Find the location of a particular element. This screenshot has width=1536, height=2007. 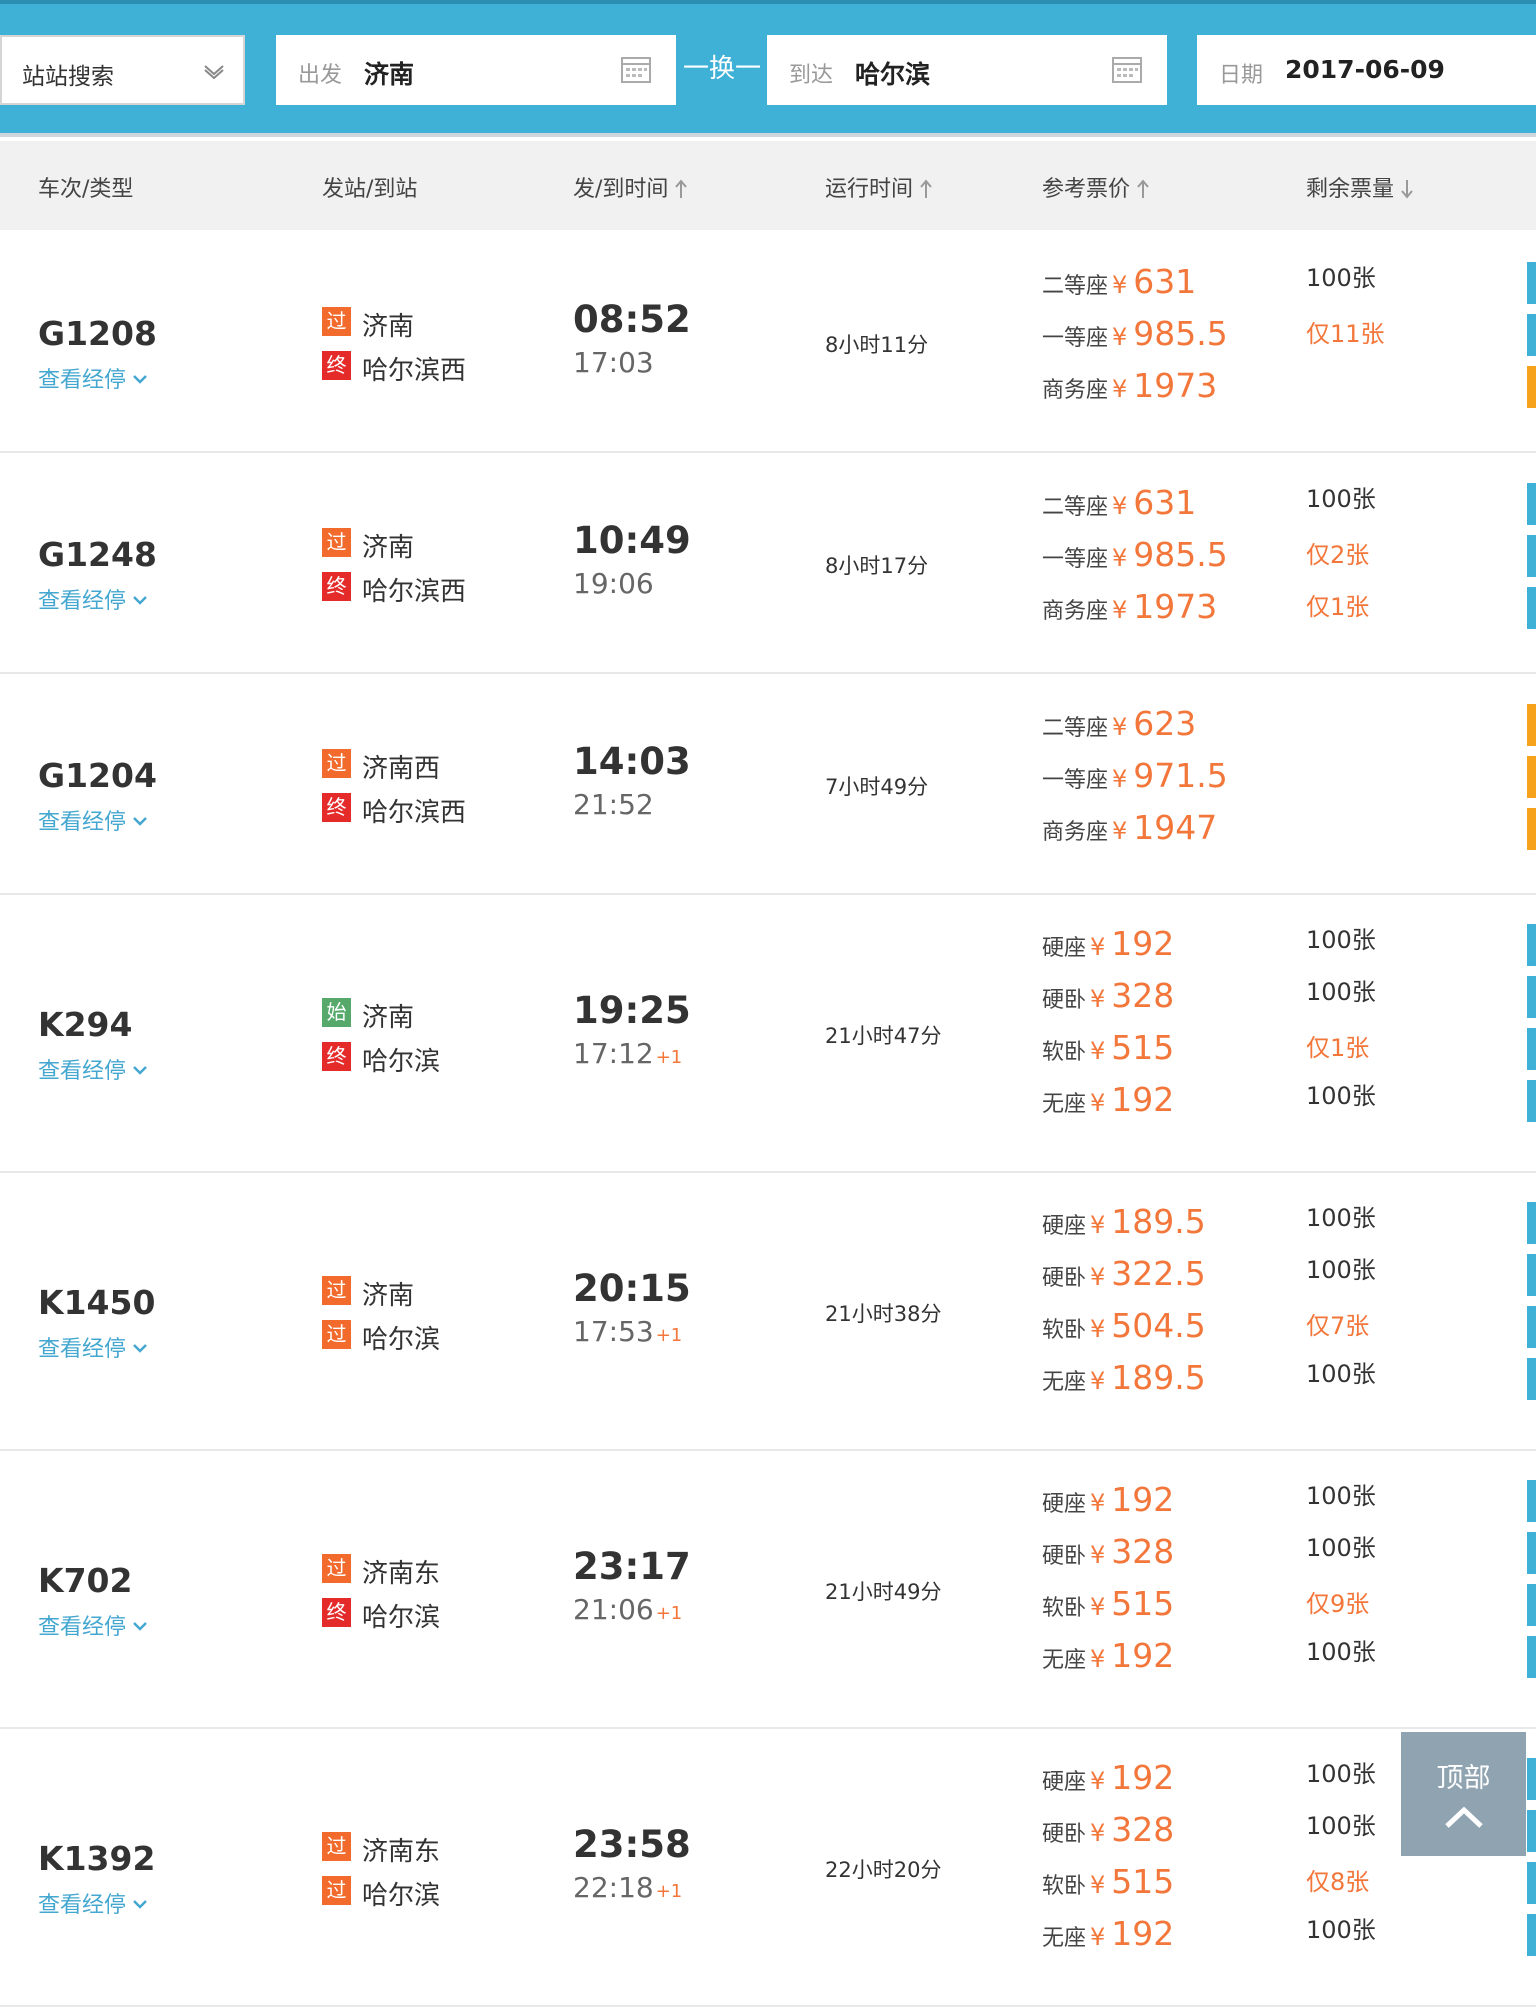

header-duration: 运行时间 is located at coordinates (879, 187).